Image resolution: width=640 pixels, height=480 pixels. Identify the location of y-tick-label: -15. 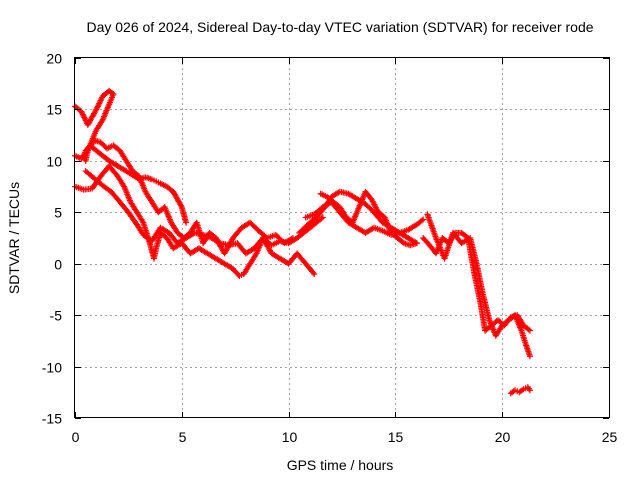
(52, 419).